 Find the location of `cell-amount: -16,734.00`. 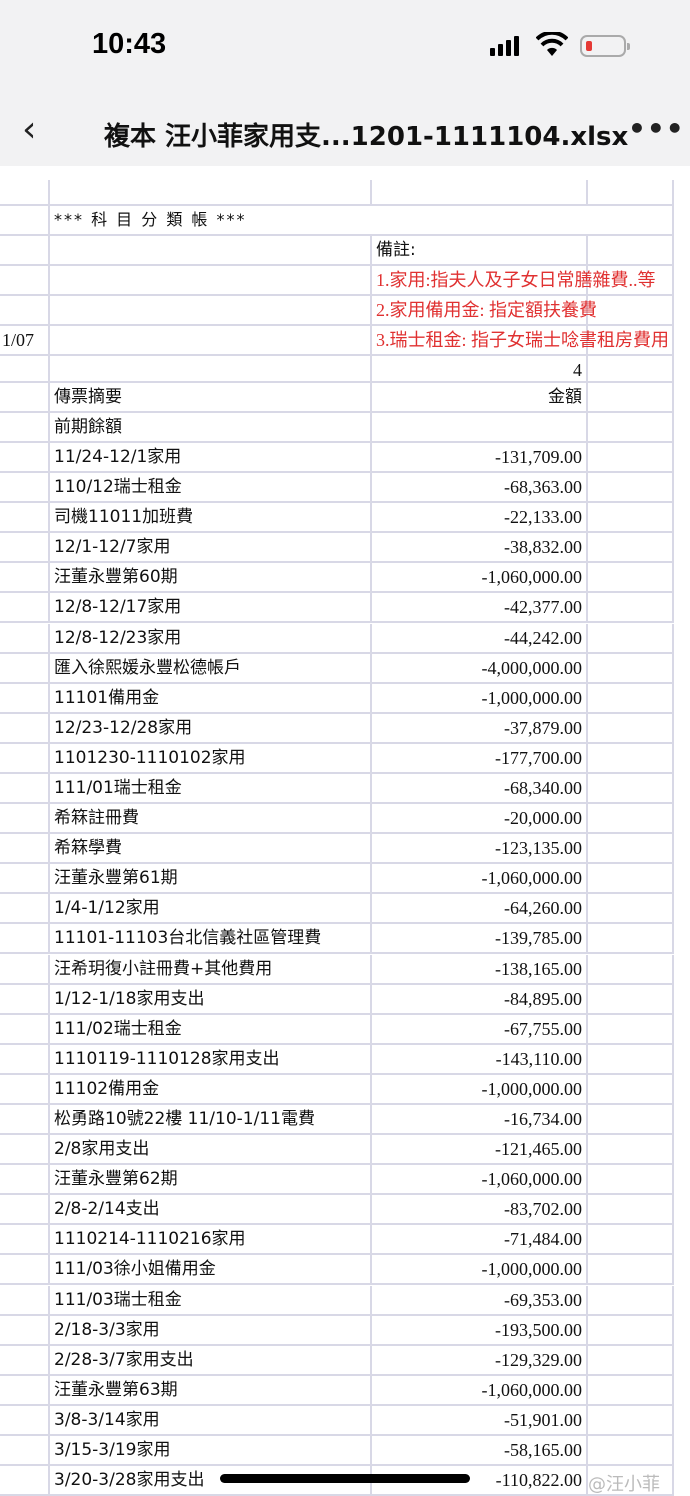

cell-amount: -16,734.00 is located at coordinates (480, 1119).